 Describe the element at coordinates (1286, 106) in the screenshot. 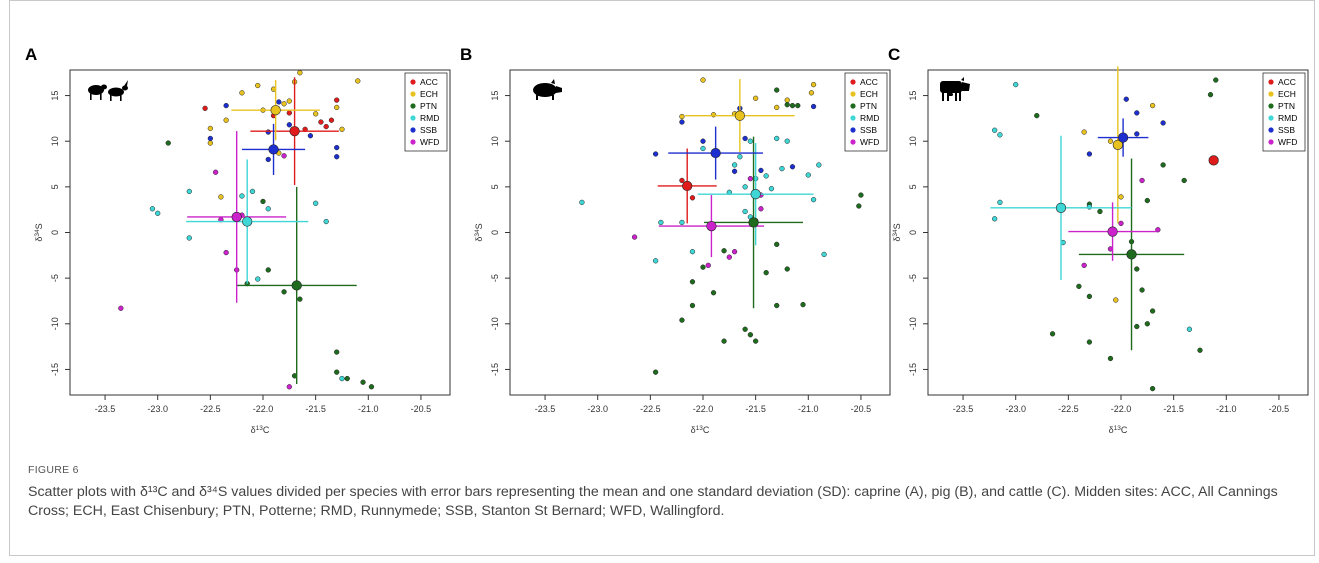

I see `legend-label: PTN` at that location.